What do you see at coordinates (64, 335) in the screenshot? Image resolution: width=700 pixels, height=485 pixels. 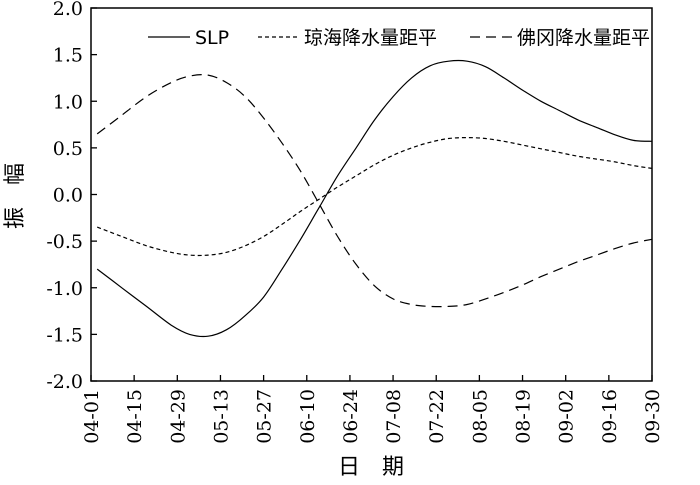 I see `y-tick-label: -1.5` at bounding box center [64, 335].